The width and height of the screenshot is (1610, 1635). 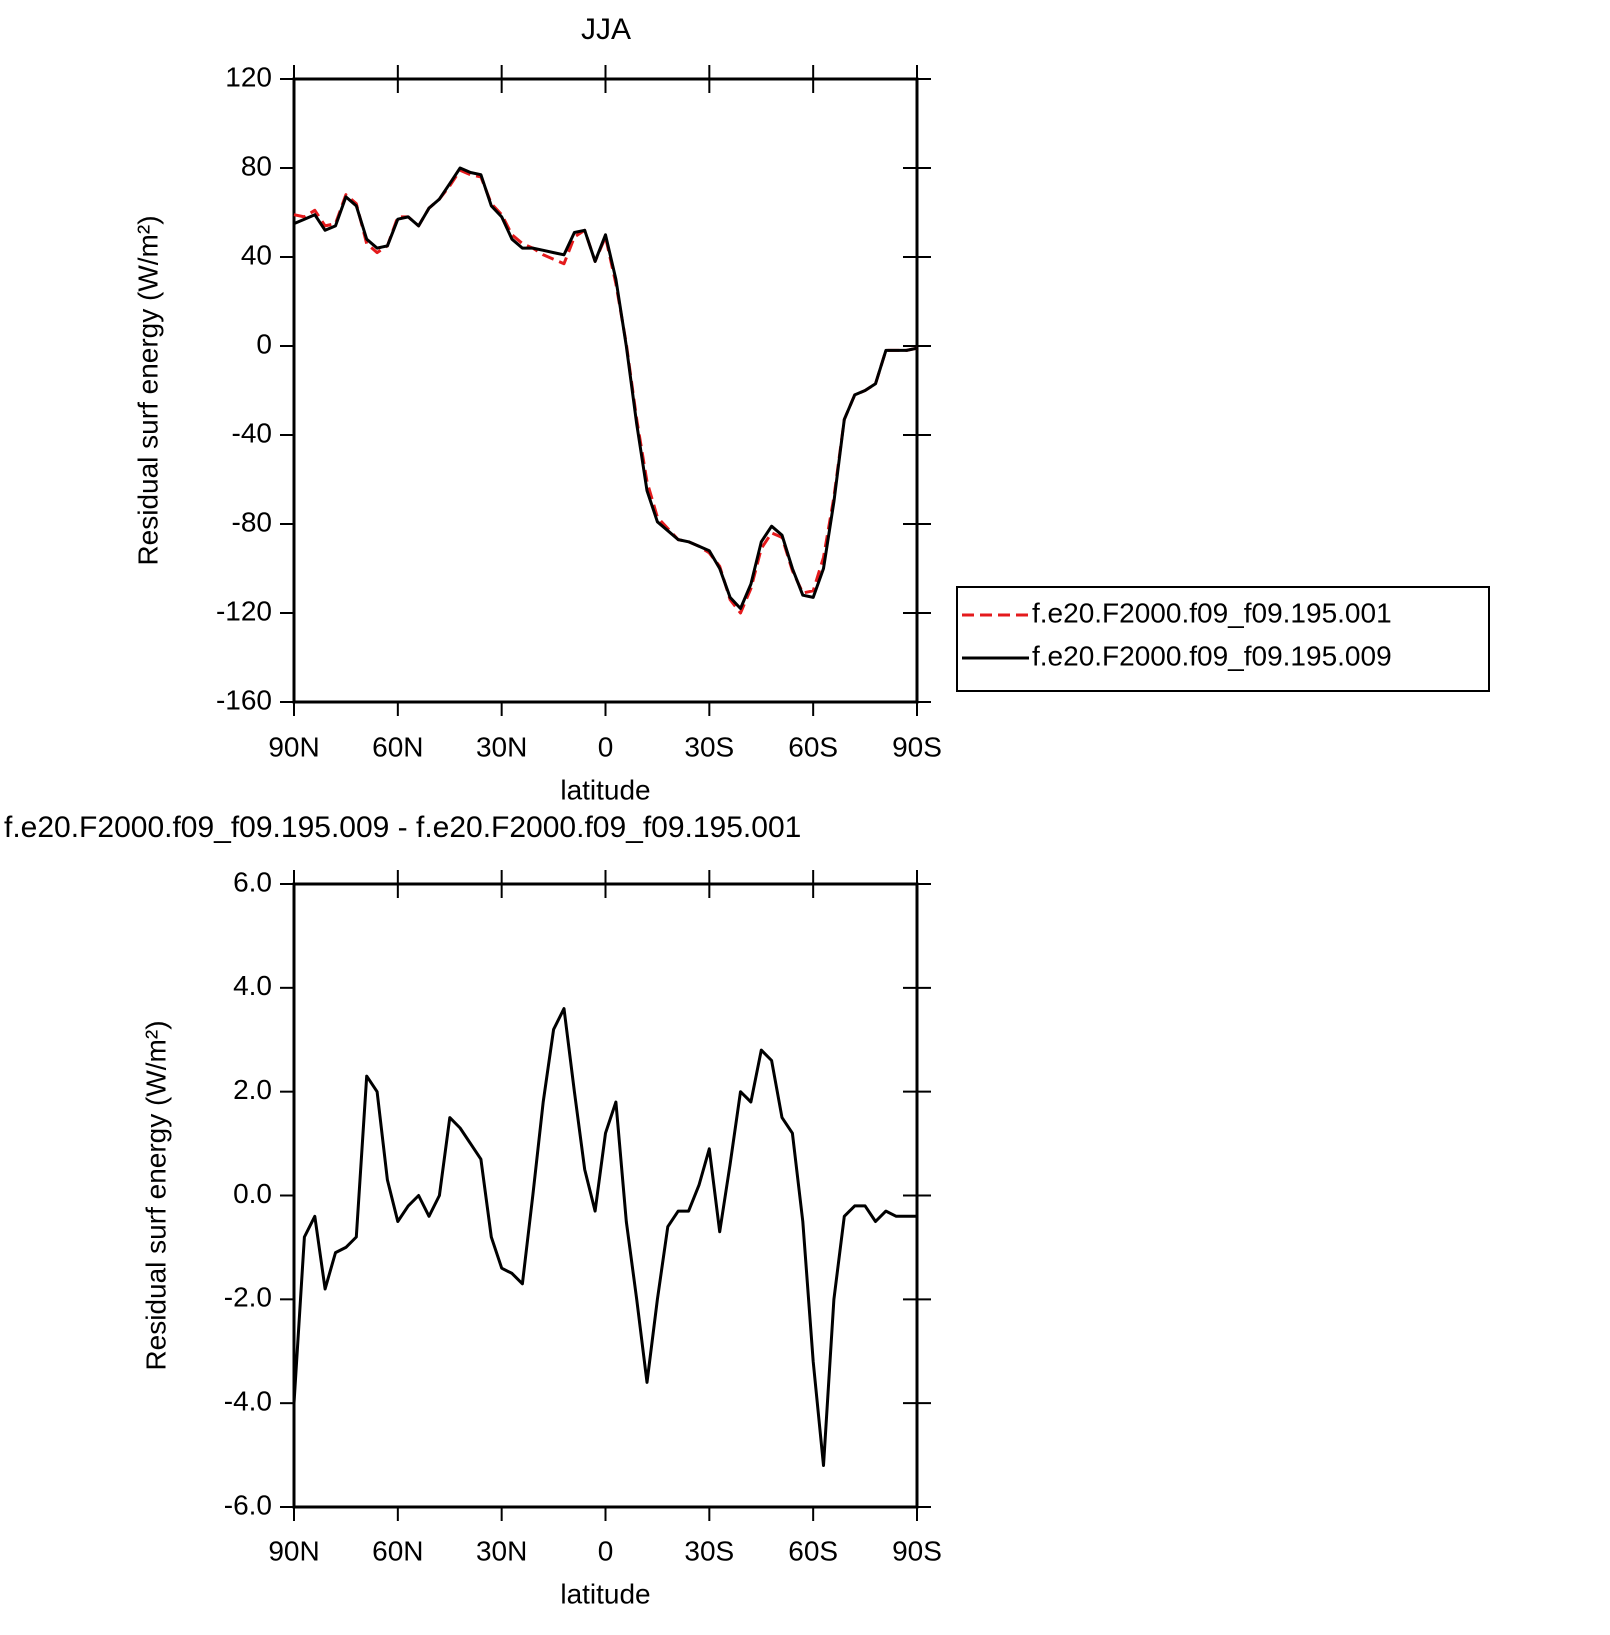 What do you see at coordinates (252, 985) in the screenshot?
I see `y-tick-label: 4.0` at bounding box center [252, 985].